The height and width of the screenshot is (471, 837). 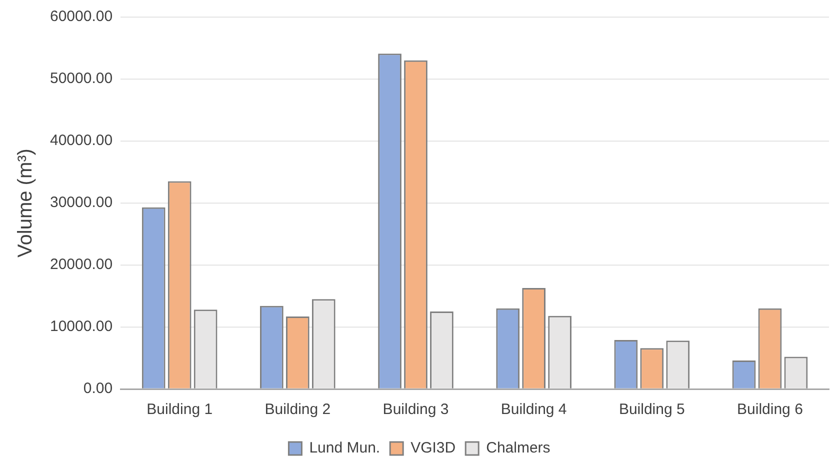 I want to click on y-tick-label: 60000.00, so click(x=81, y=17).